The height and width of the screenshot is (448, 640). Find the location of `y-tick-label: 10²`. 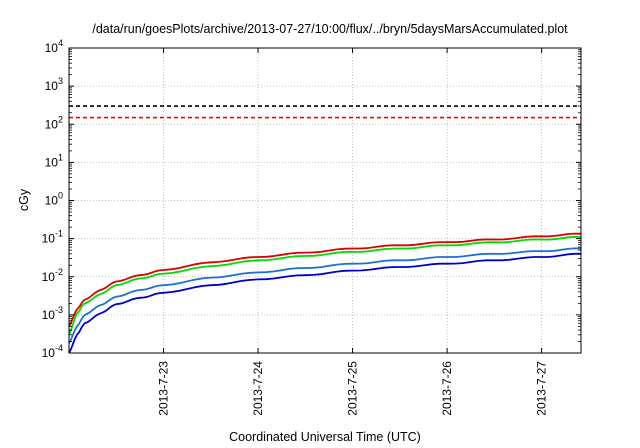

y-tick-label: 10² is located at coordinates (54, 122).